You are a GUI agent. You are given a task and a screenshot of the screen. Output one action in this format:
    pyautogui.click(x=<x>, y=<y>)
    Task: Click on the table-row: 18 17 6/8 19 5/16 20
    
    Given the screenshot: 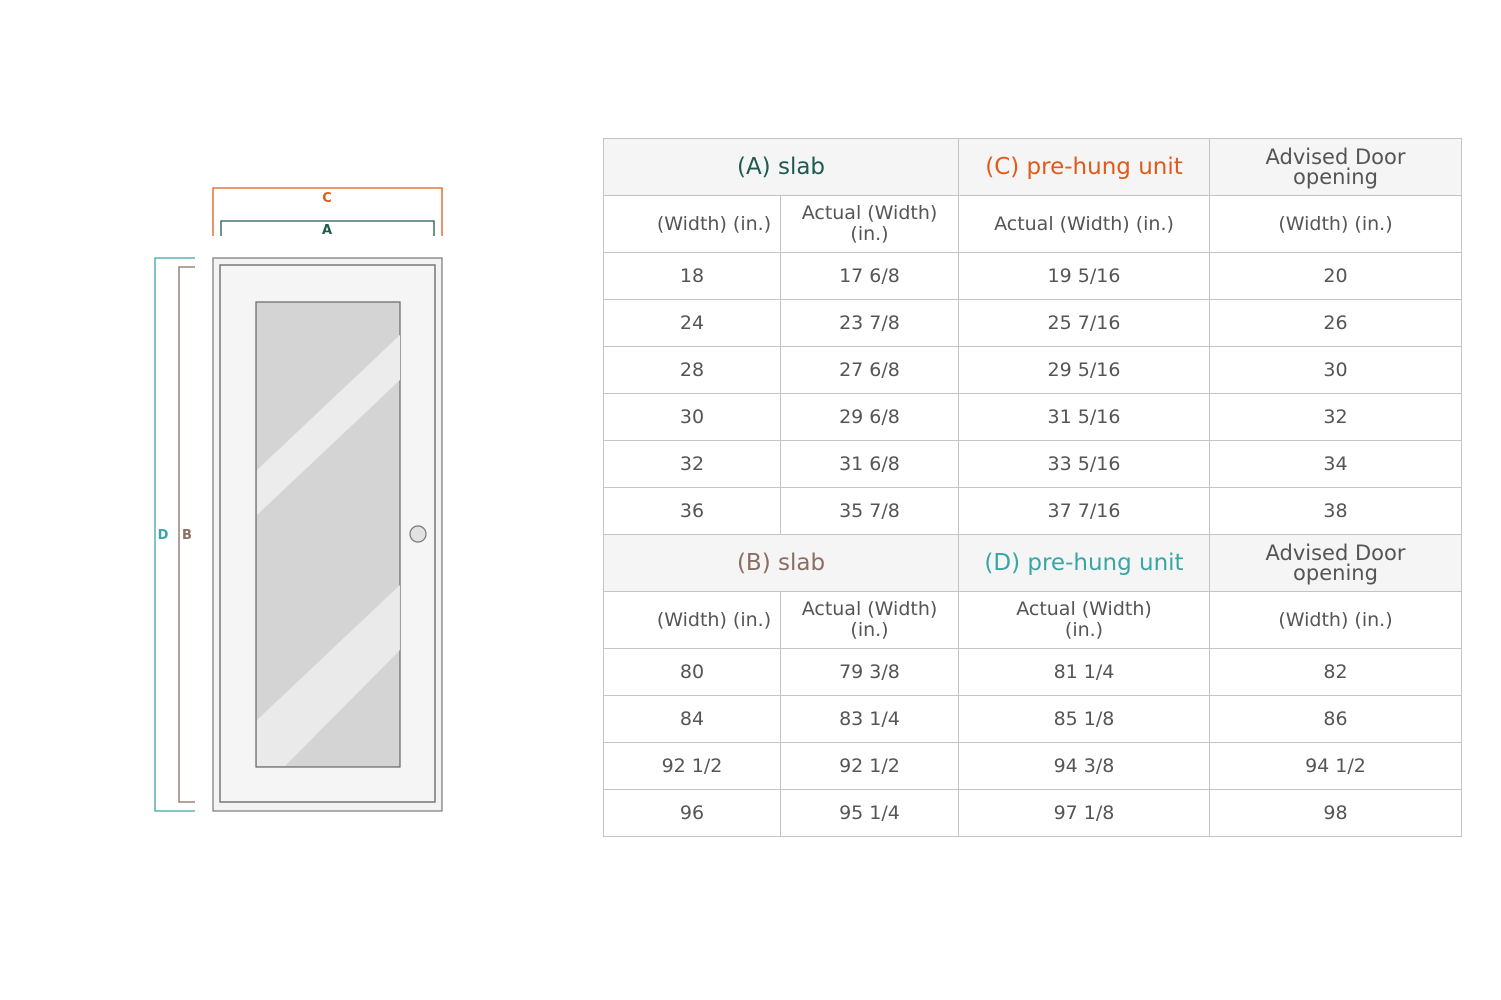 What is the action you would take?
    pyautogui.click(x=1032, y=276)
    